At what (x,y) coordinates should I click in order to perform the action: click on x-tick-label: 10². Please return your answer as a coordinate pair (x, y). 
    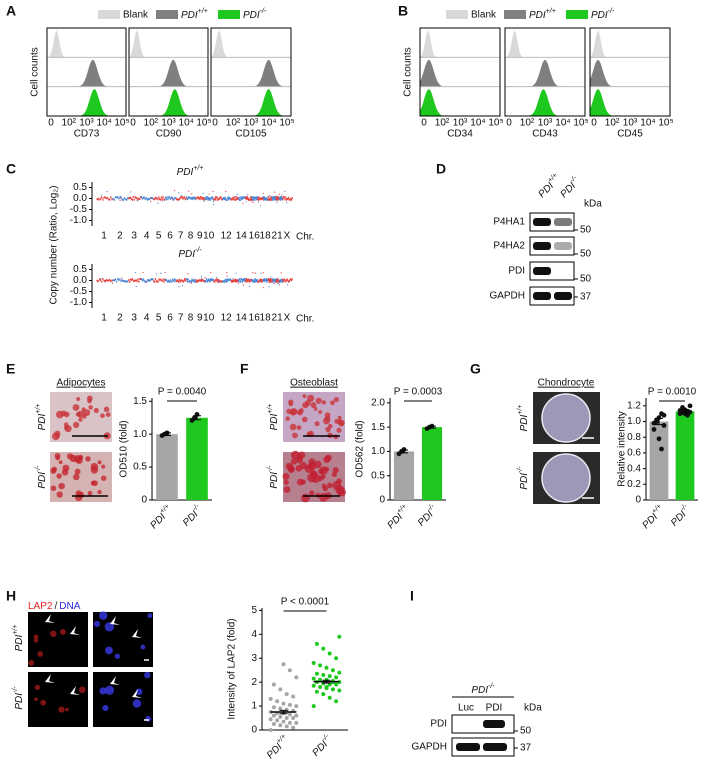
    Looking at the image, I should click on (612, 123).